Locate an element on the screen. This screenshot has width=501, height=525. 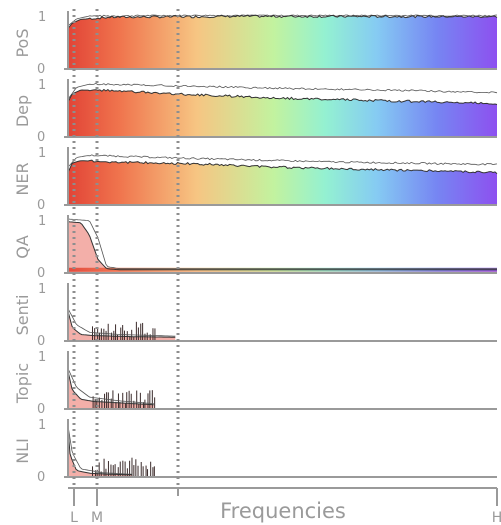
panel-label: PoS is located at coordinates (22, 42).